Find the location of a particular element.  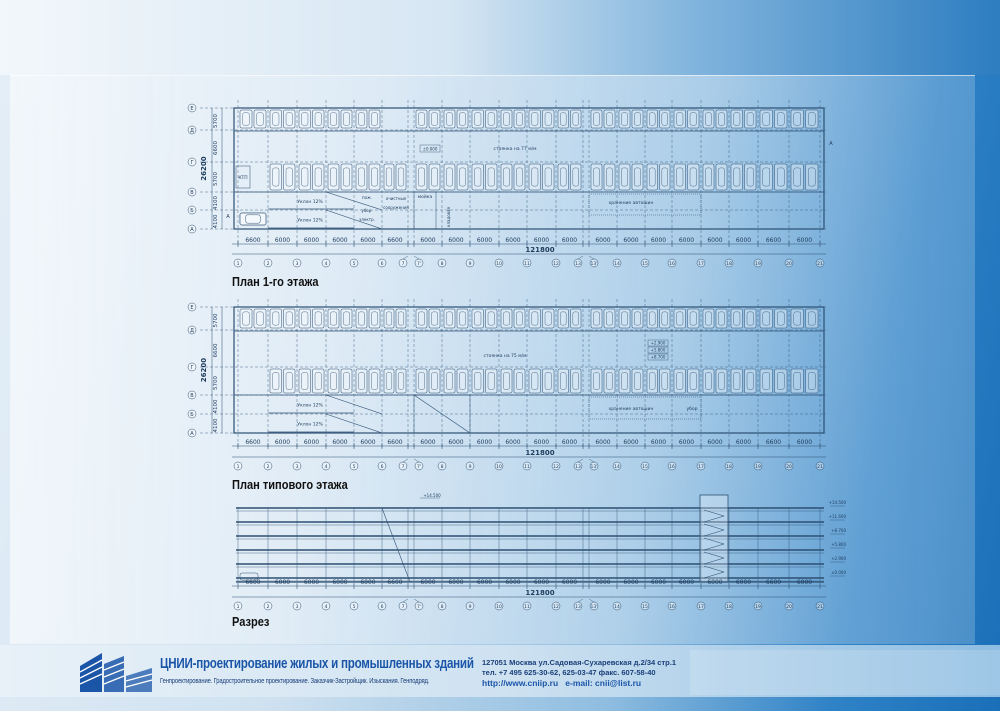

bay-dimension: 4100 is located at coordinates (216, 406).